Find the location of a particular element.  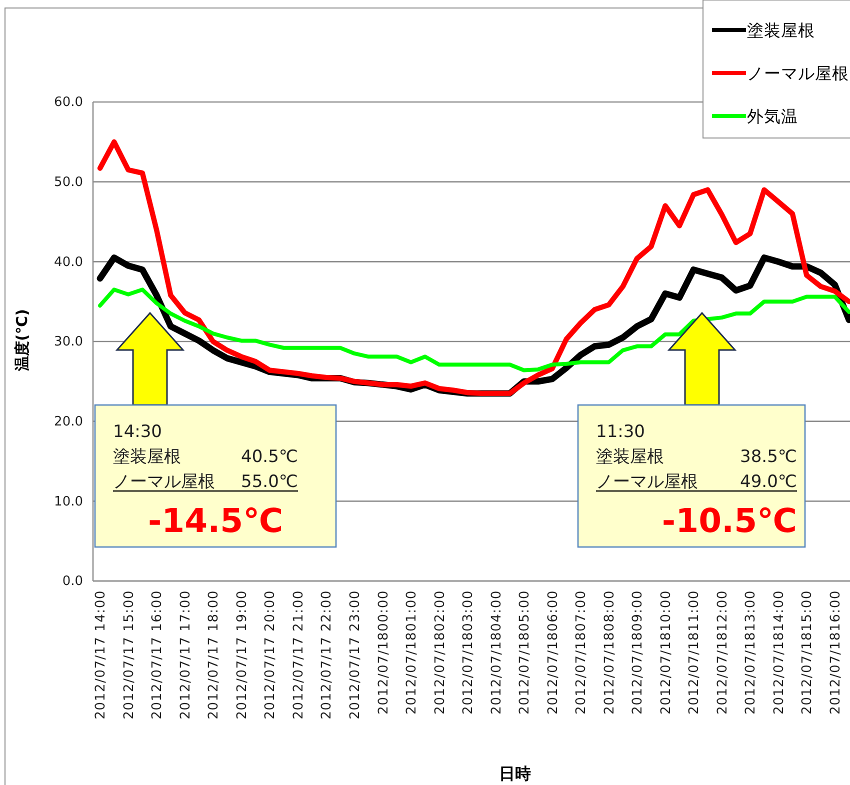

x-tick-label: 2012/07/1810:00 is located at coordinates (666, 652).